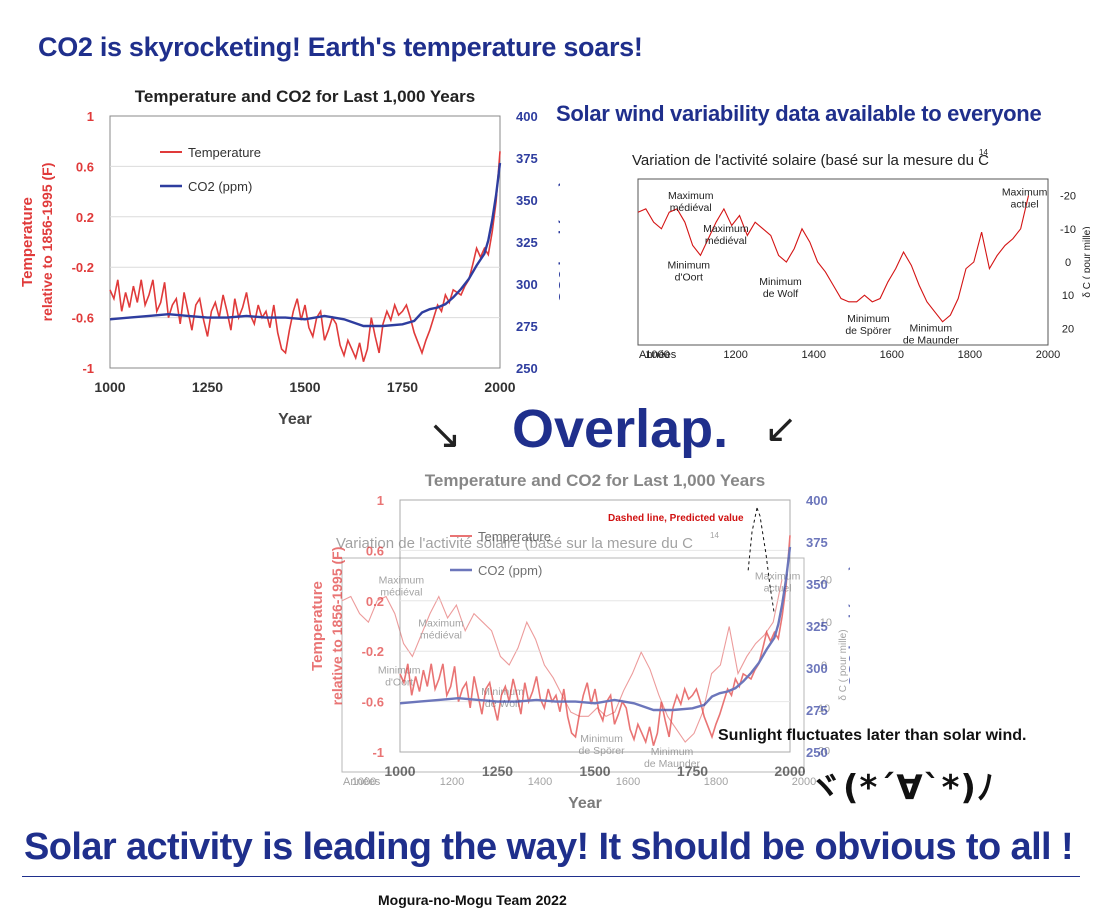  I want to click on c3-solar-solar-activity-line, so click(562, 661).